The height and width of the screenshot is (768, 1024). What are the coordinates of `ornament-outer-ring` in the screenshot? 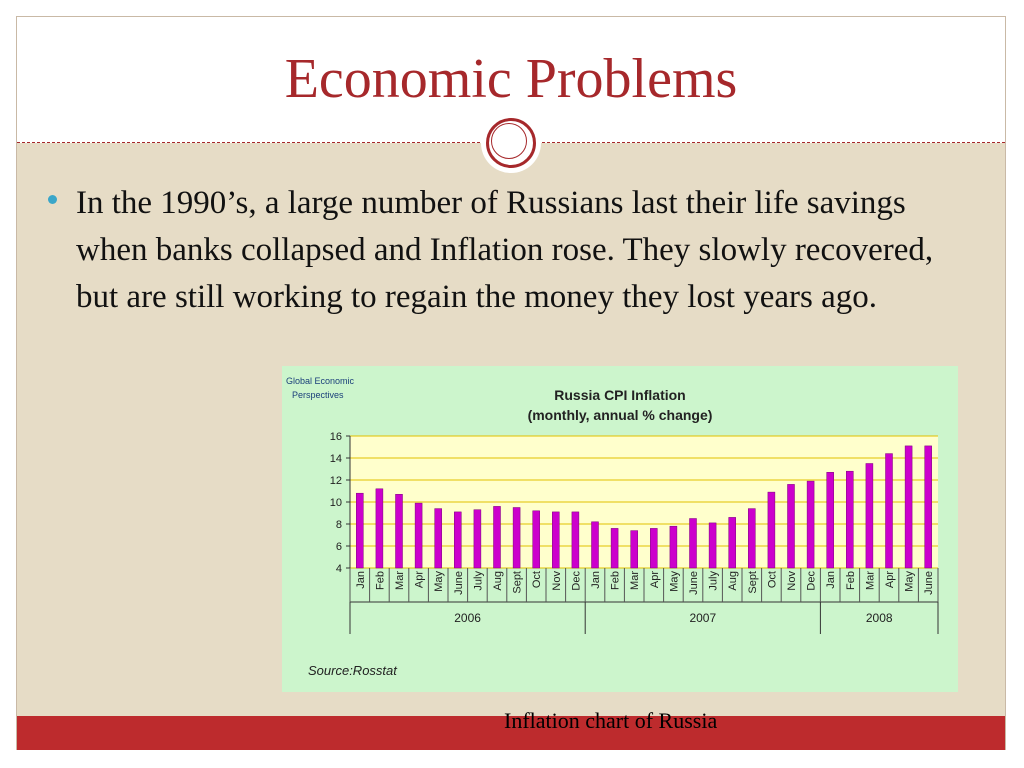 It's located at (511, 143).